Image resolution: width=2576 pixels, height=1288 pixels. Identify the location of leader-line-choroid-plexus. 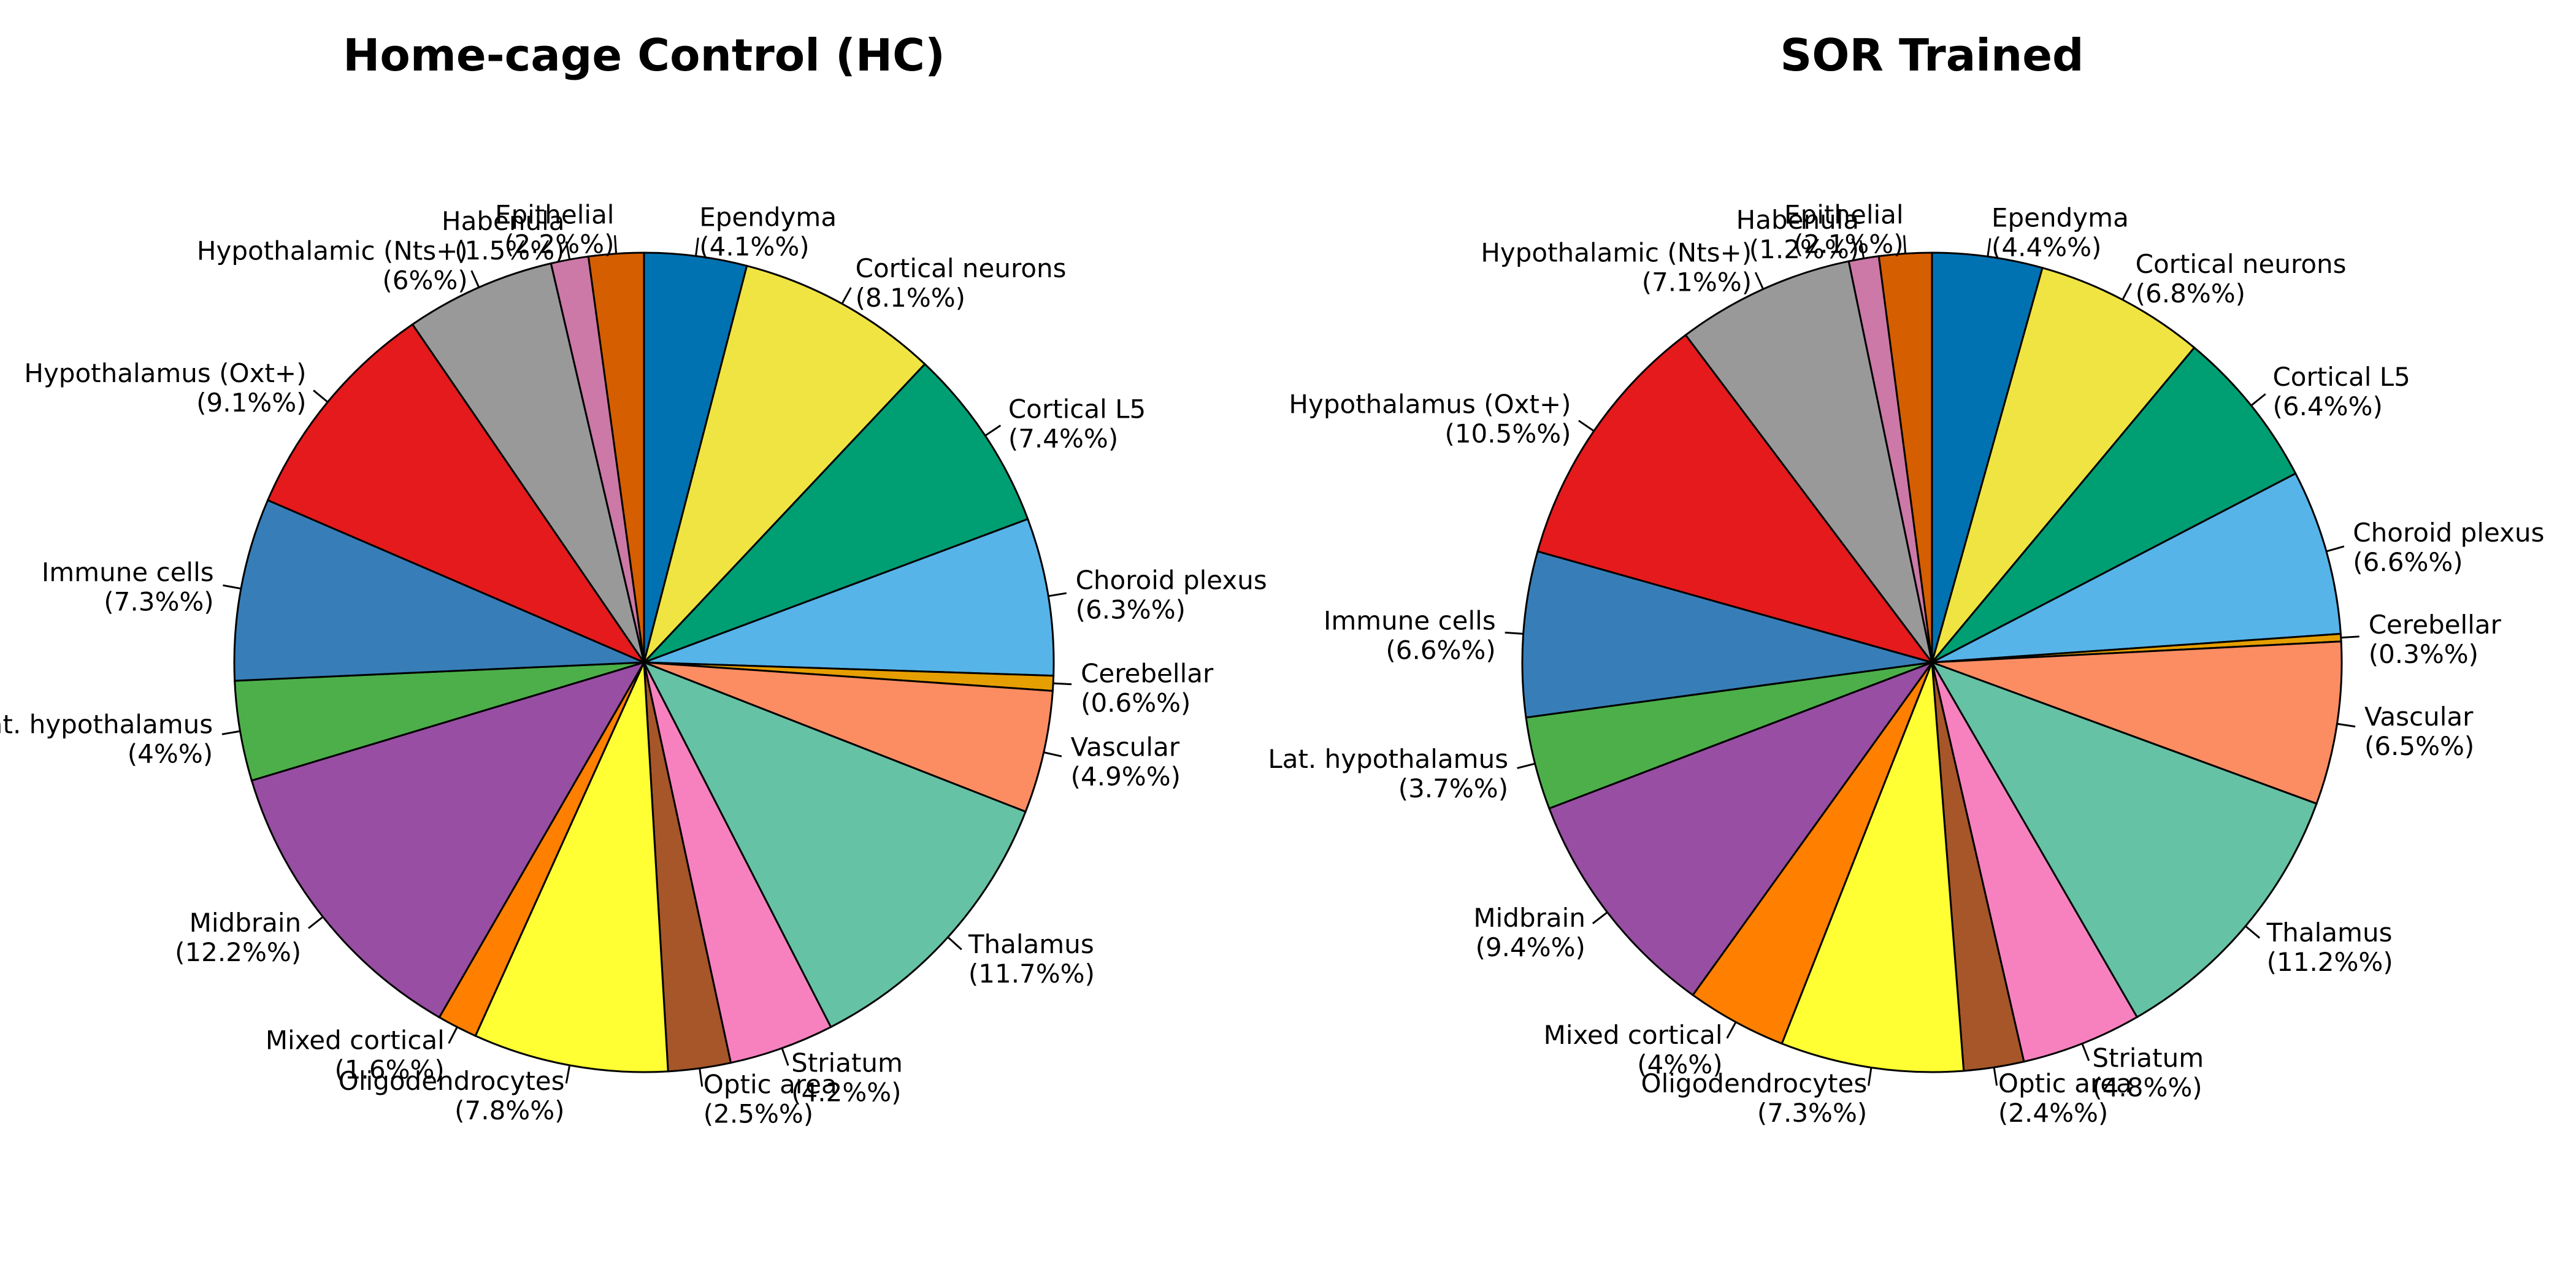
(1057, 594).